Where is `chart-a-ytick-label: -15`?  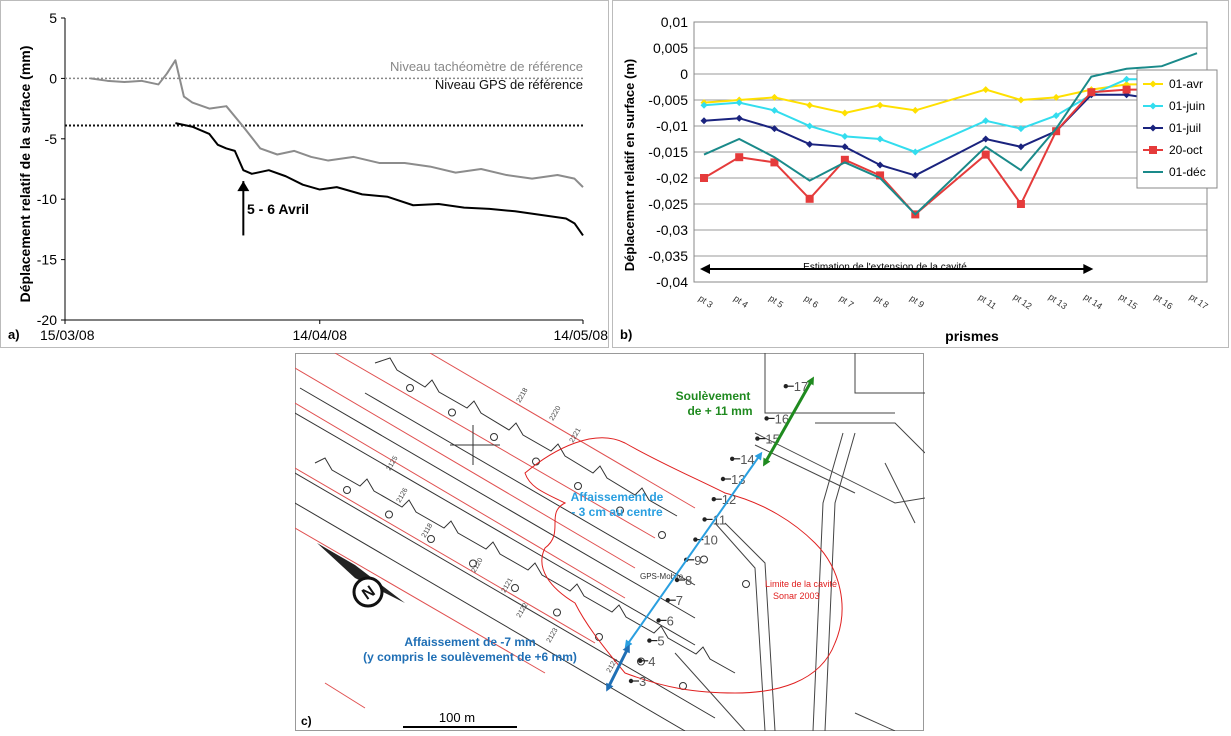
chart-a-ytick-label: -15 is located at coordinates (47, 260).